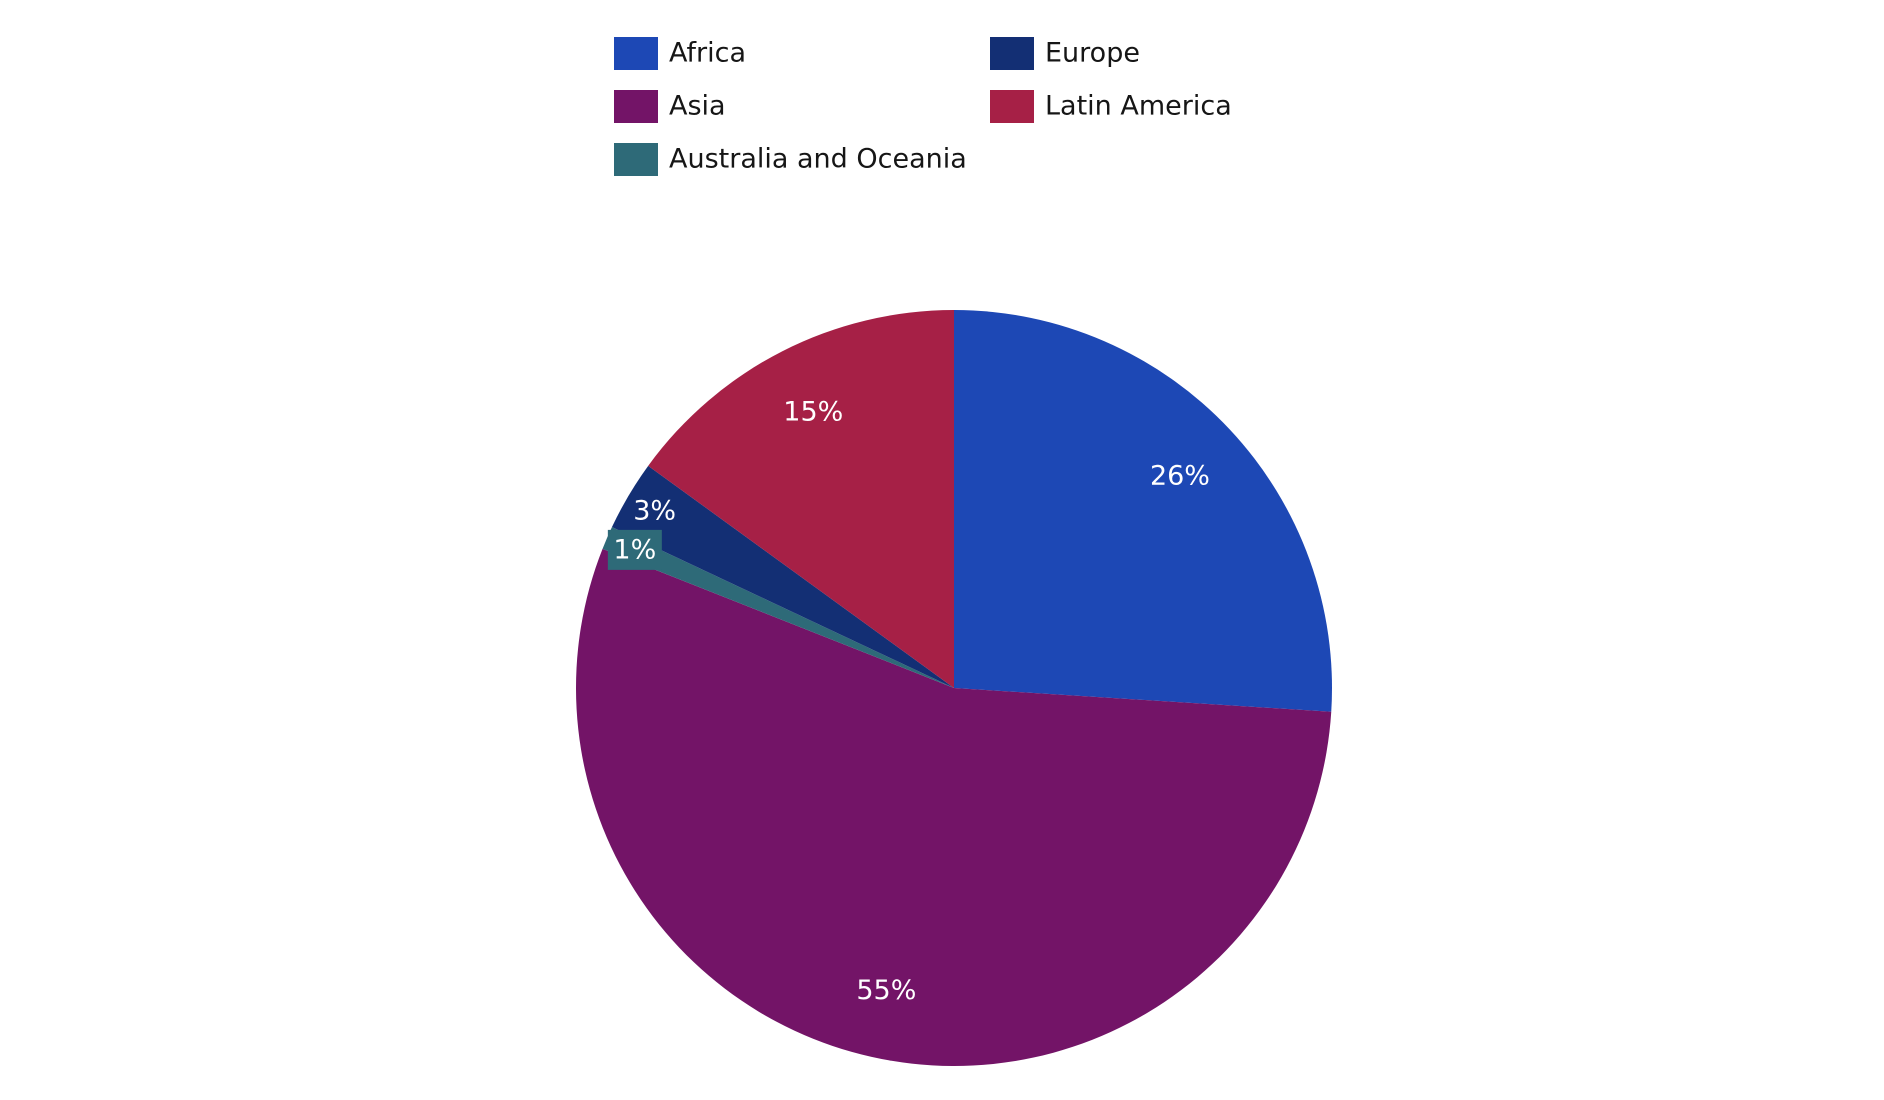  I want to click on value-label-bg, so click(634, 549).